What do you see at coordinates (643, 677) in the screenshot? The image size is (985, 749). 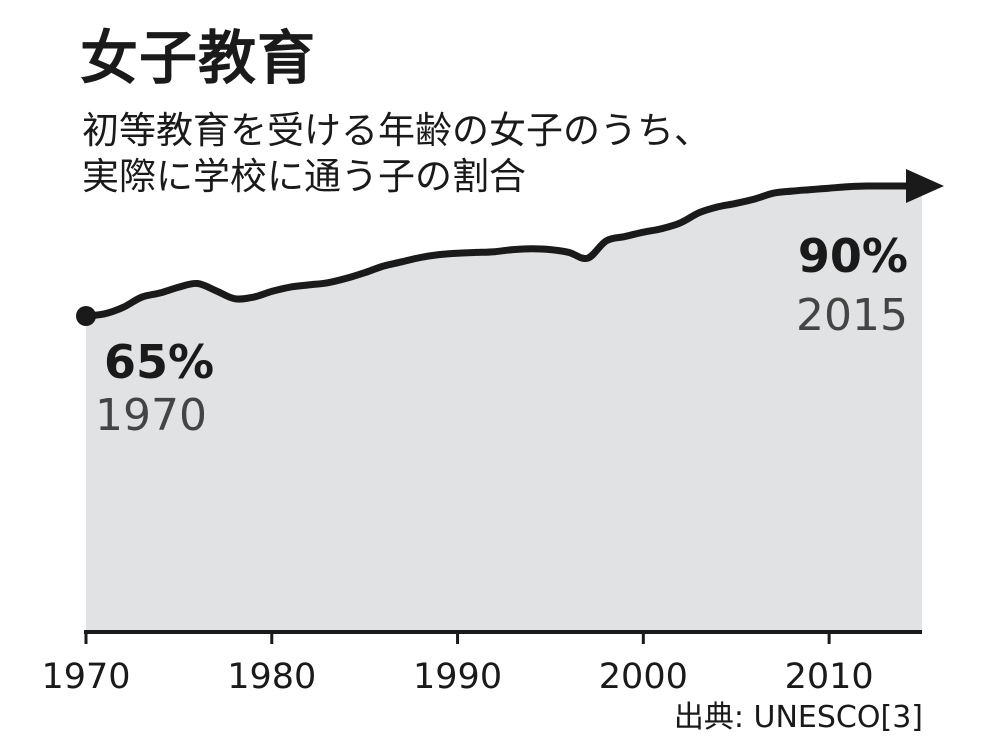 I see `x-tick-label: 2000` at bounding box center [643, 677].